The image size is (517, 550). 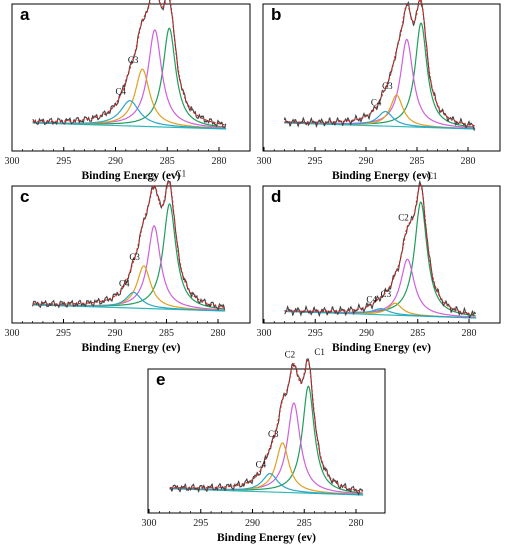 What do you see at coordinates (276, 14) in the screenshot?
I see `panel-label: b` at bounding box center [276, 14].